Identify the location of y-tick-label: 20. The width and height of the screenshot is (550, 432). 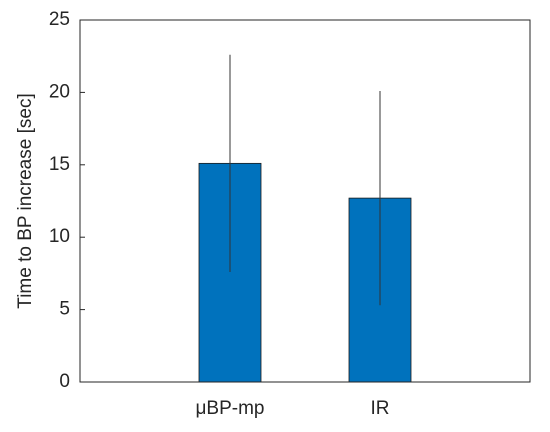
(59, 91).